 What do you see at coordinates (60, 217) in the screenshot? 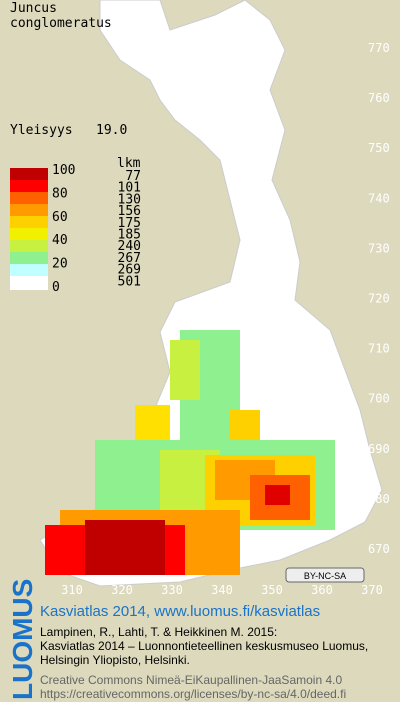
I see `legend-scale-label: 60` at bounding box center [60, 217].